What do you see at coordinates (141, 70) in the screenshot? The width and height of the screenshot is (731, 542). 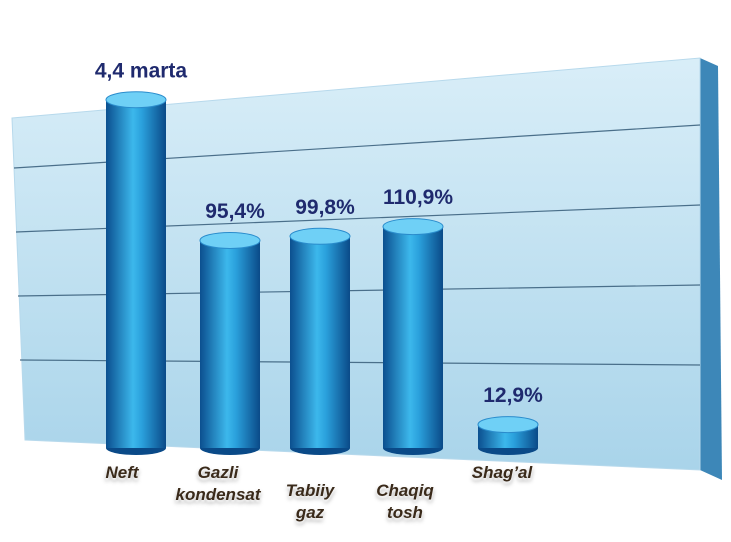 I see `value-label: 4,4 marta` at bounding box center [141, 70].